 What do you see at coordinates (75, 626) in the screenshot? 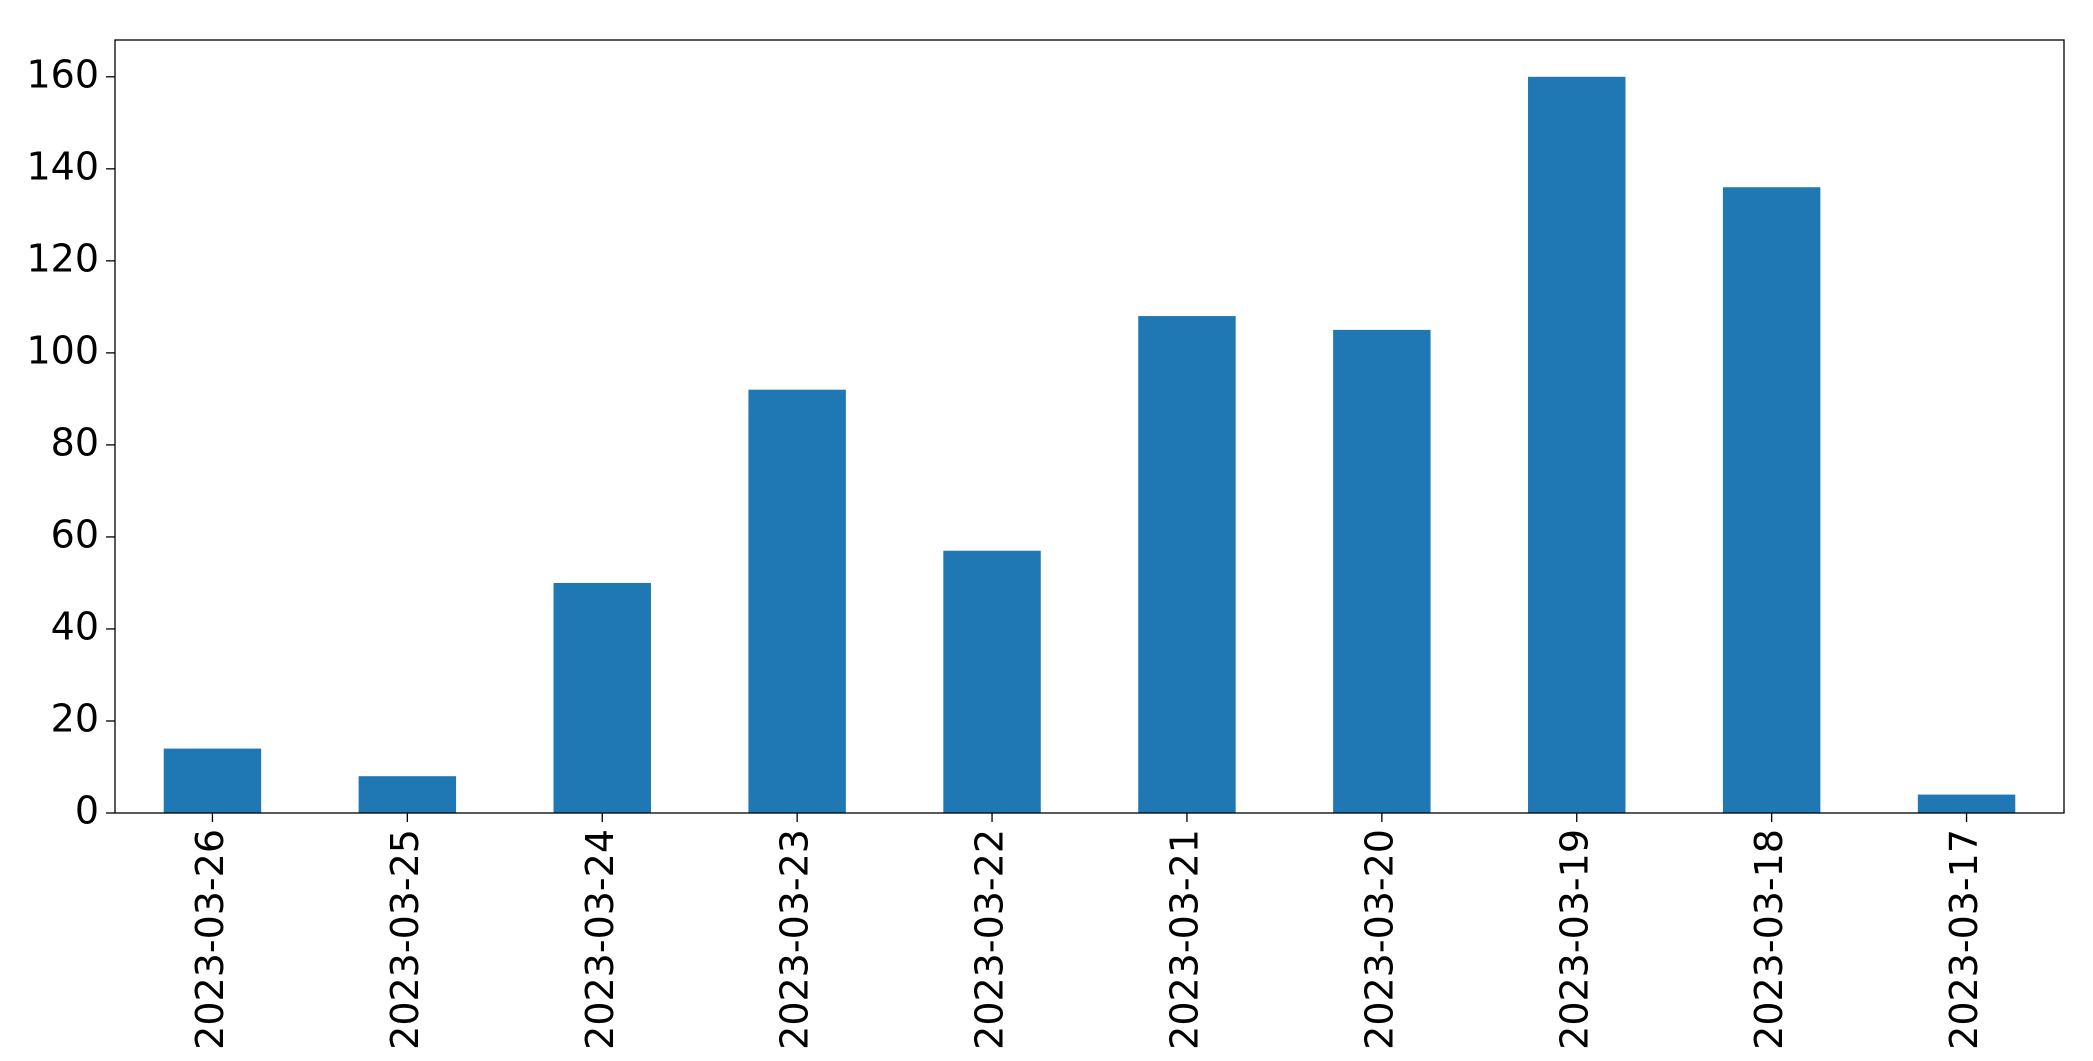
I see `y-tick-label: 40` at bounding box center [75, 626].